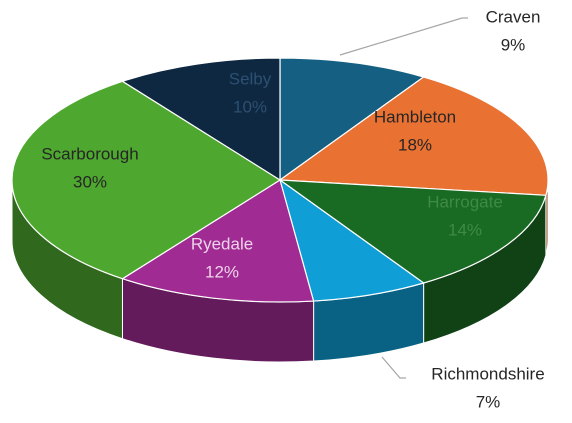 This screenshot has height=423, width=572. I want to click on slice-value-label: 12%, so click(222, 271).